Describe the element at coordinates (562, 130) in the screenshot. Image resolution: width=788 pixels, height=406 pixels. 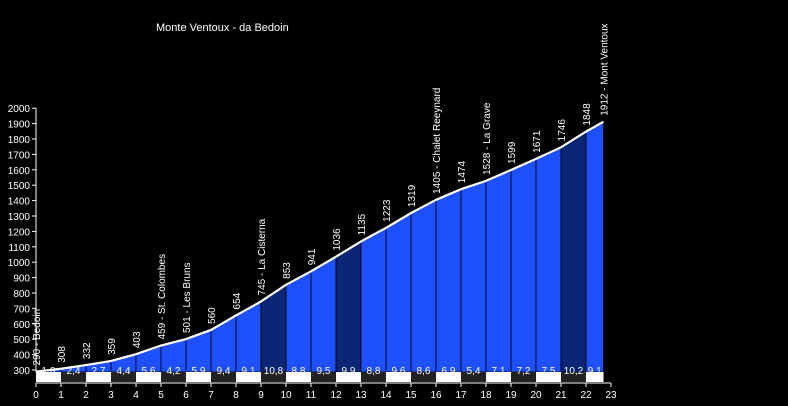
I see `elevation-label: 1746` at that location.